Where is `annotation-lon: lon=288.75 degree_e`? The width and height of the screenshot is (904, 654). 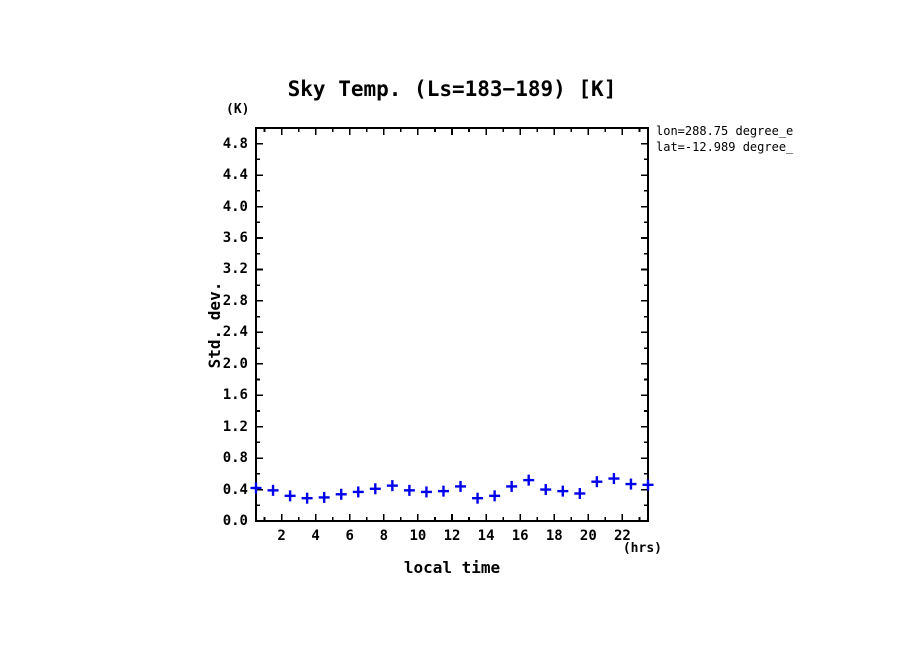
annotation-lon: lon=288.75 degree_e is located at coordinates (725, 131).